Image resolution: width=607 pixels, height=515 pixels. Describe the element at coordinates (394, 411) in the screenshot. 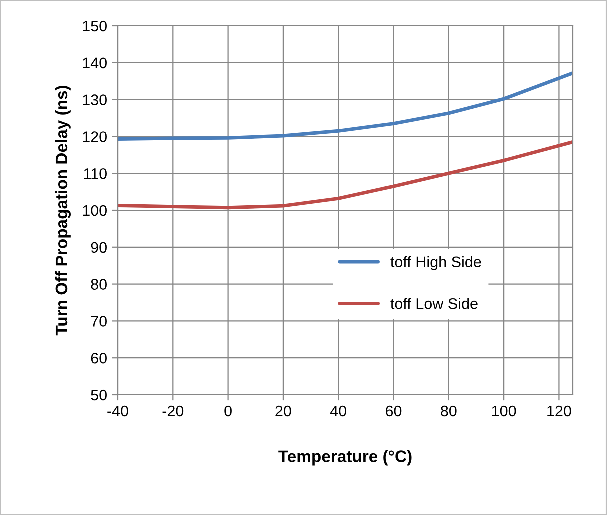

I see `x-tick-label: 60` at that location.